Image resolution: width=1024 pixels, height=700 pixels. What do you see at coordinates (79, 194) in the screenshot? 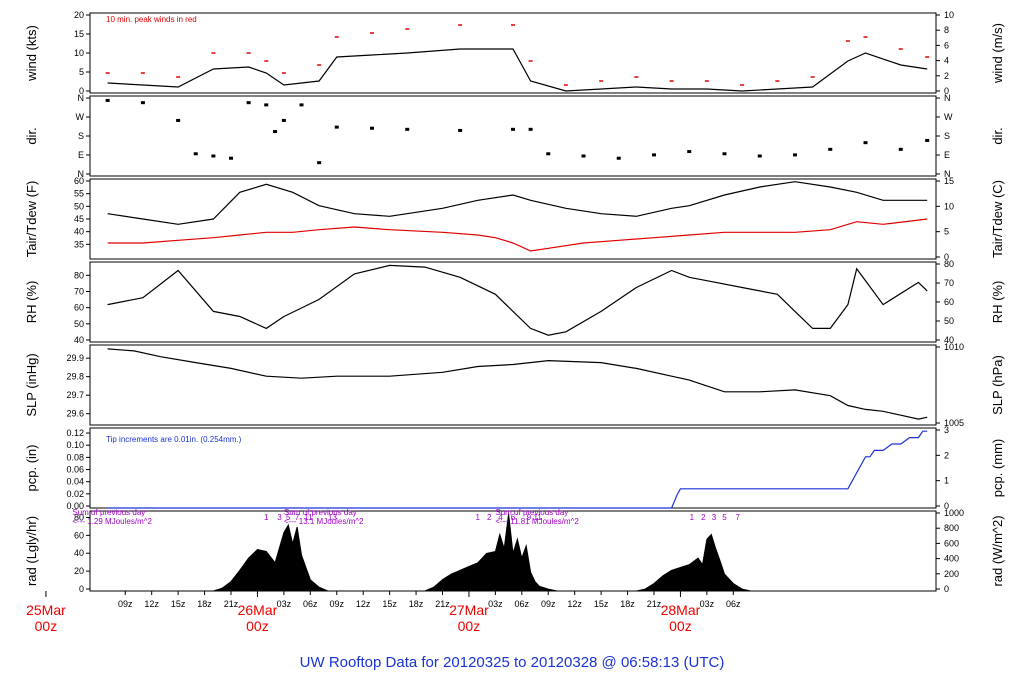
I see `temp-ytick-label-4: 55` at bounding box center [79, 194].